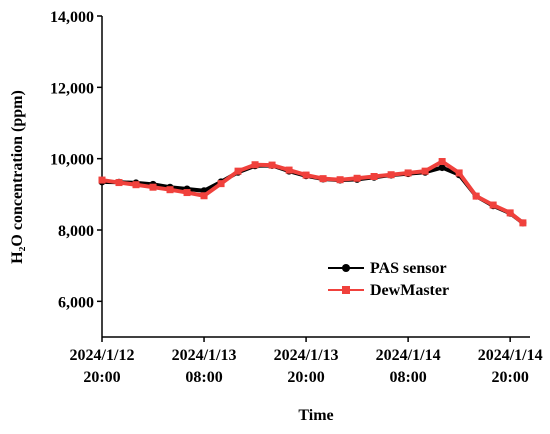 This screenshot has height=434, width=550. Describe the element at coordinates (17, 177) in the screenshot. I see `y-axis-label: H₂O concentration (ppm)` at that location.